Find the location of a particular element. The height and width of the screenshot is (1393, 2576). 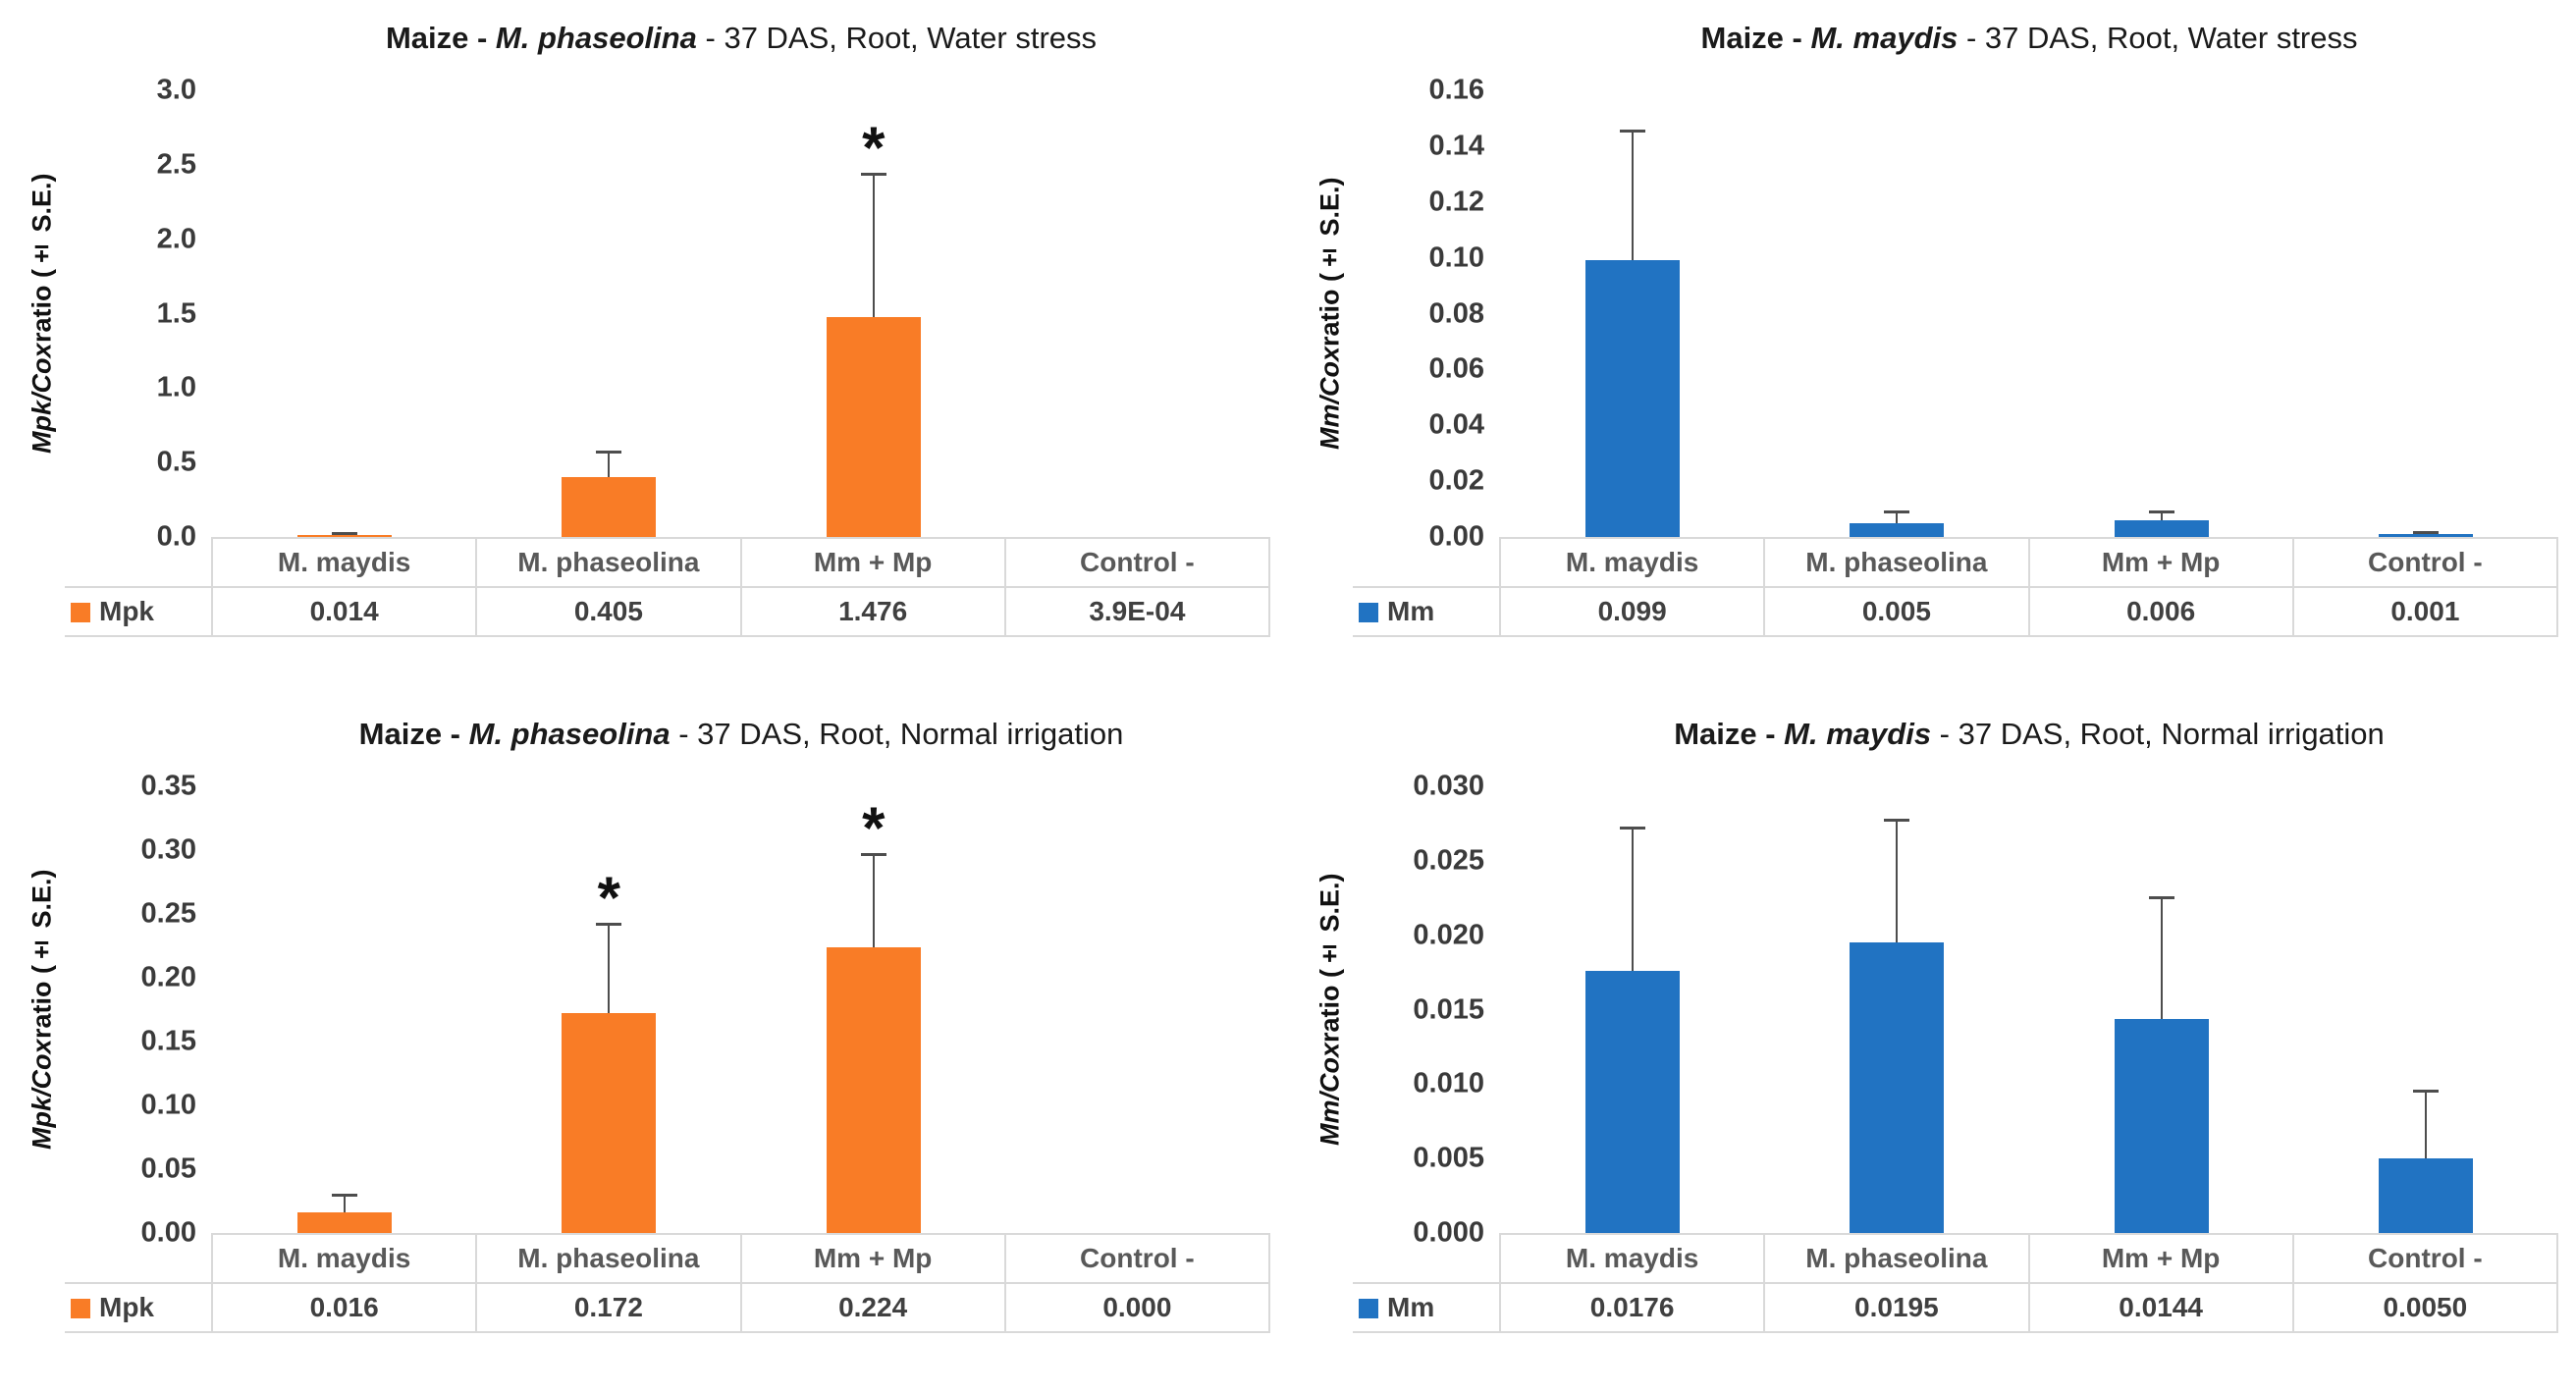

y-tick-label: 1.0 is located at coordinates (176, 387).